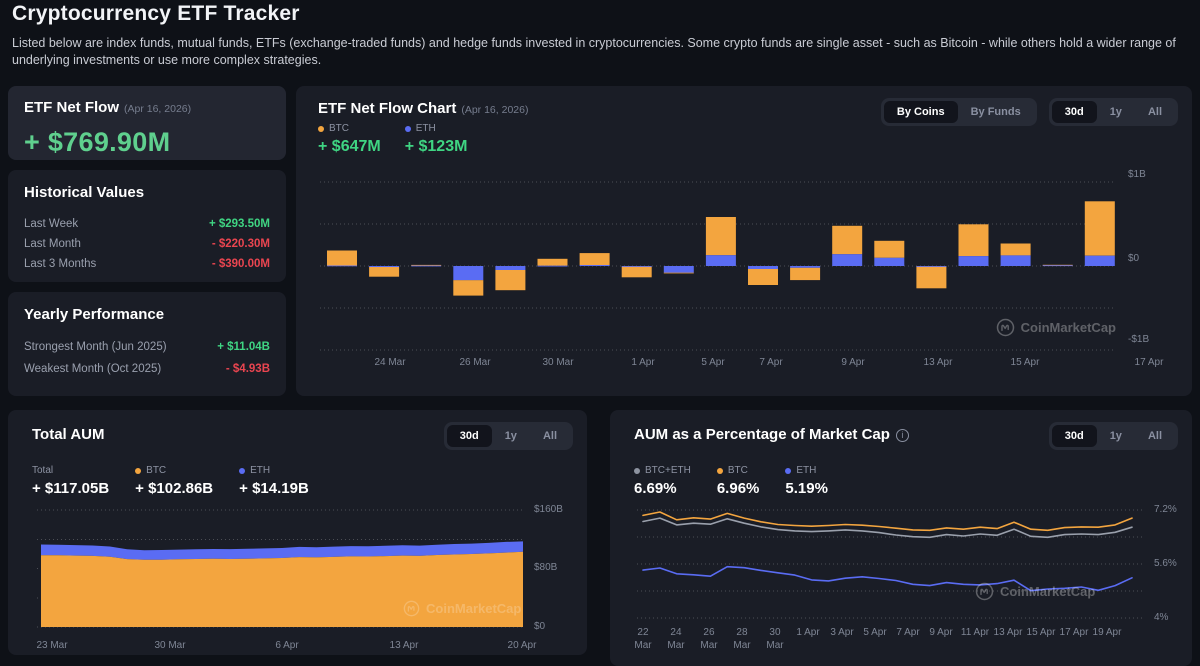  What do you see at coordinates (902, 435) in the screenshot?
I see `info-icon: i` at bounding box center [902, 435].